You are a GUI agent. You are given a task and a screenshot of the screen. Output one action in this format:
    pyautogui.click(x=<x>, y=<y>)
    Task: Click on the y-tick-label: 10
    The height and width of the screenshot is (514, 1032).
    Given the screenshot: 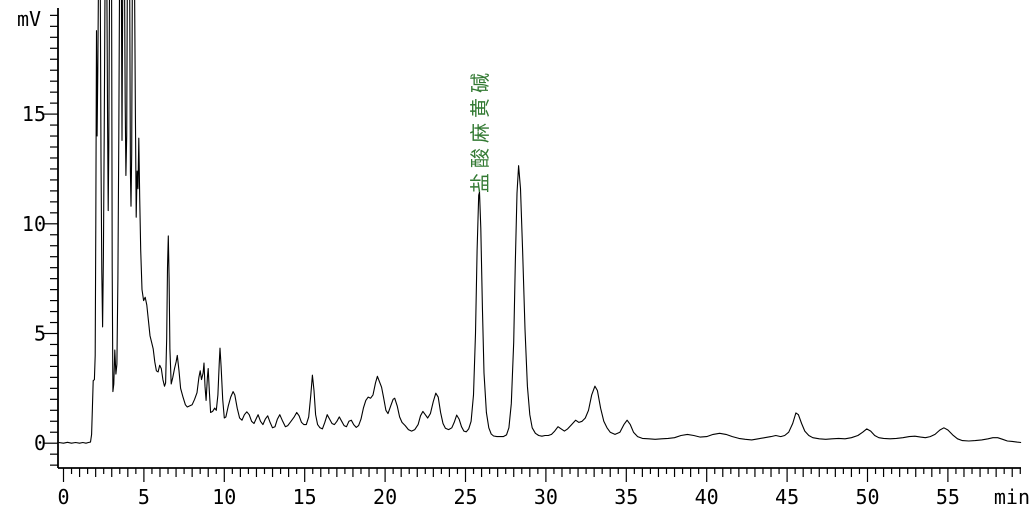 What is the action you would take?
    pyautogui.click(x=34, y=224)
    